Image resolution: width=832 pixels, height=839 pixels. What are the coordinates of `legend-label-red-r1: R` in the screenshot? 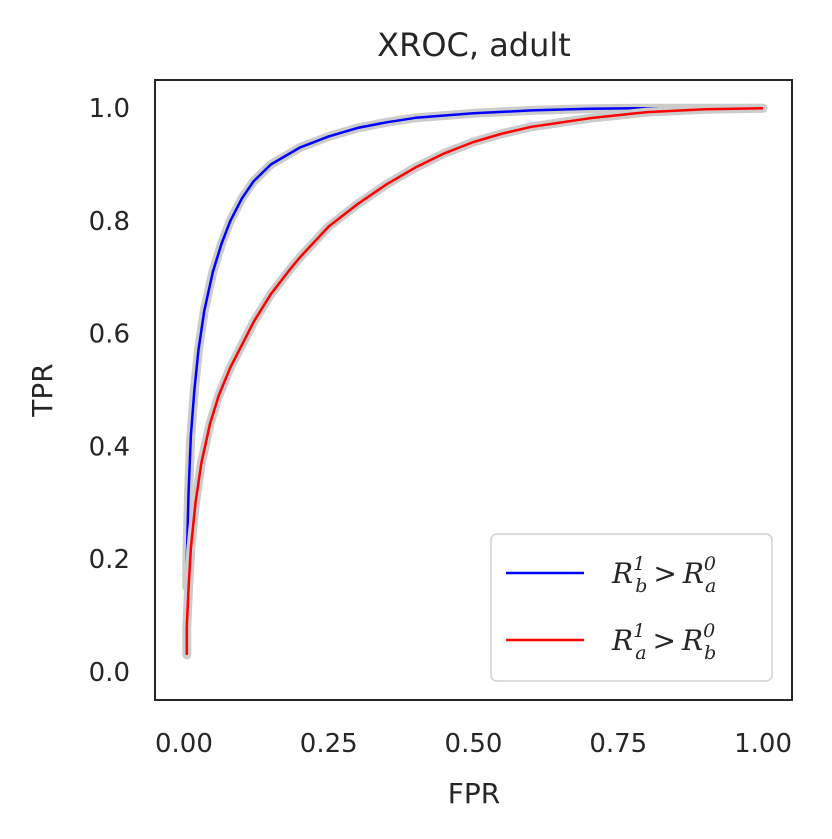 It's located at (622, 640).